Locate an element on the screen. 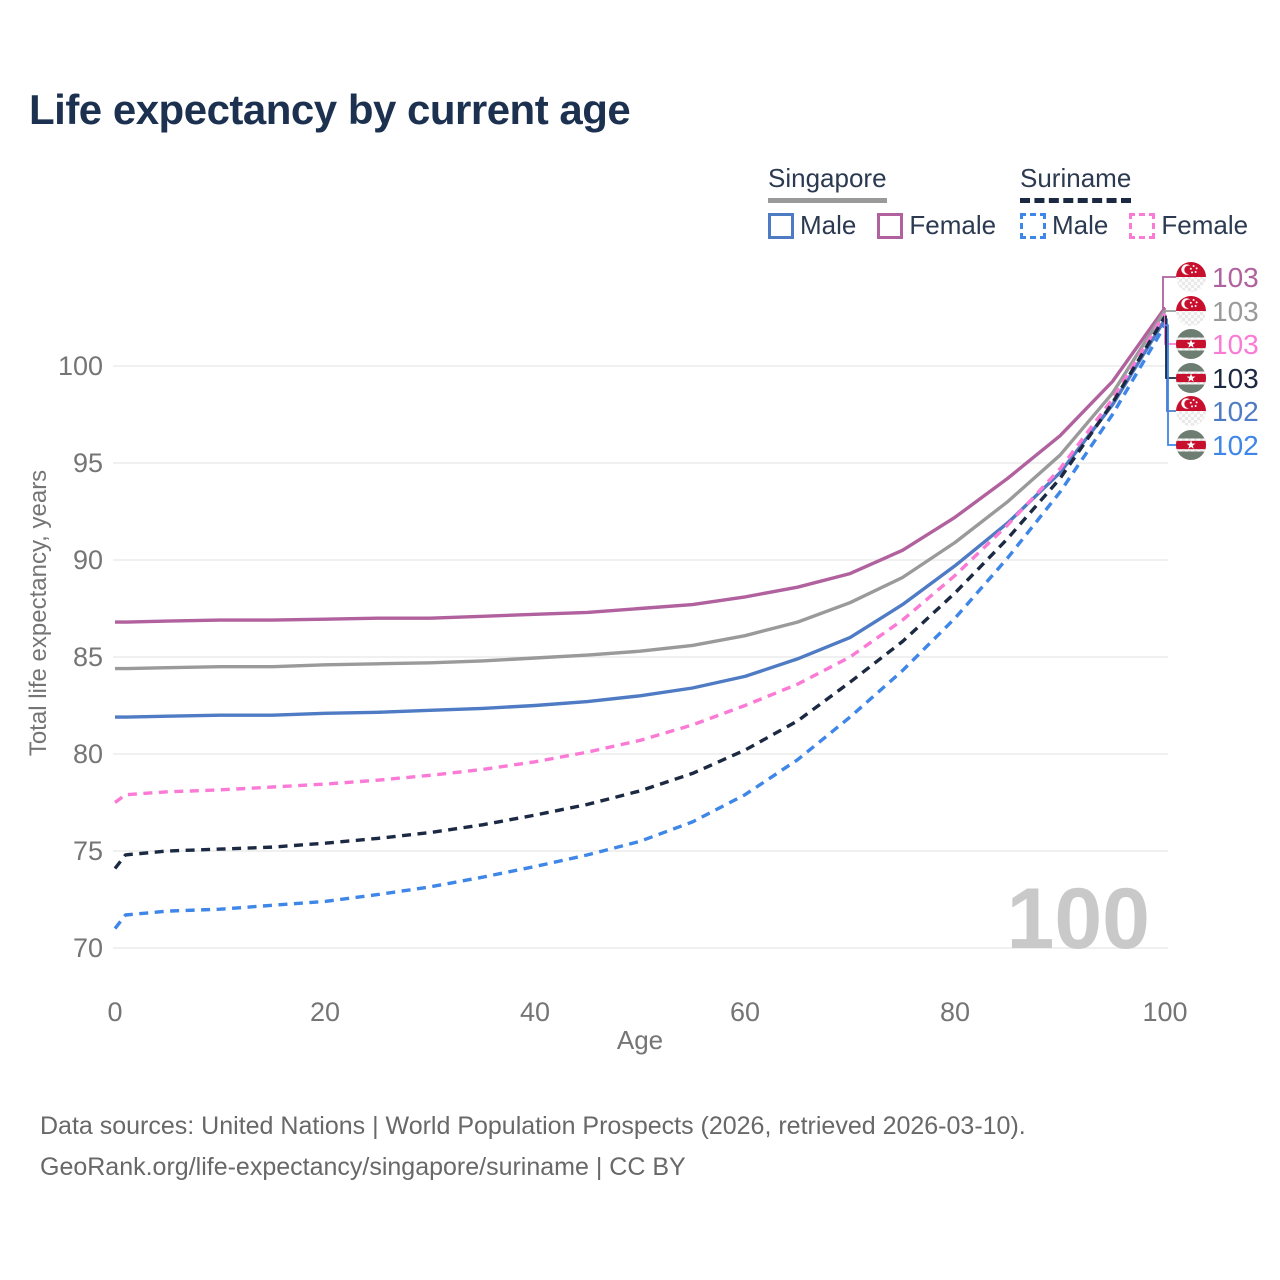 The width and height of the screenshot is (1280, 1280). x-tick-20: 20 is located at coordinates (325, 1012).